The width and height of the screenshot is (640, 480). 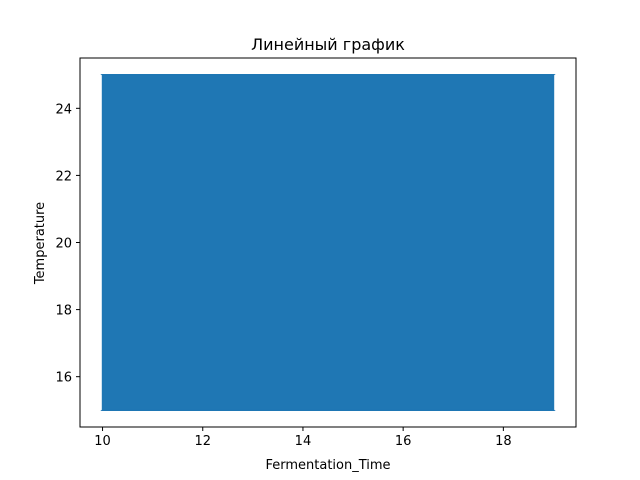 What do you see at coordinates (503, 441) in the screenshot?
I see `x-tick-label: 18` at bounding box center [503, 441].